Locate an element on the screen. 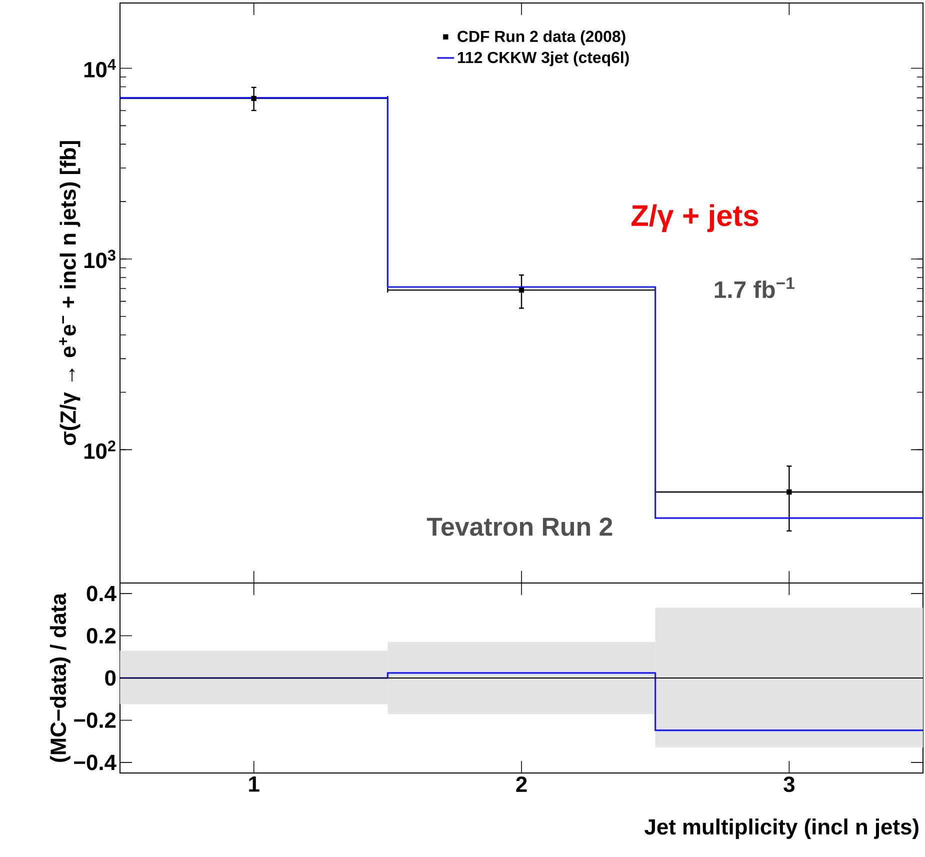 The image size is (925, 857). y-tick-label: 0.2 is located at coordinates (101, 636).